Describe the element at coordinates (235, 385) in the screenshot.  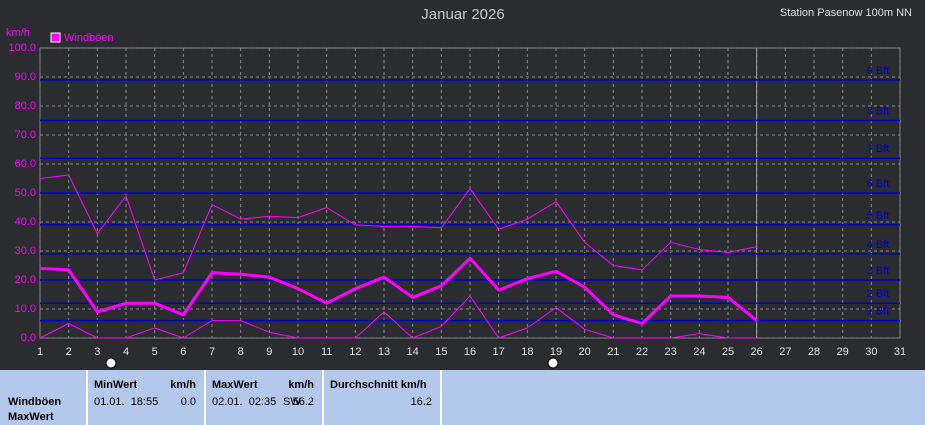
I see `header: MaxWert` at that location.